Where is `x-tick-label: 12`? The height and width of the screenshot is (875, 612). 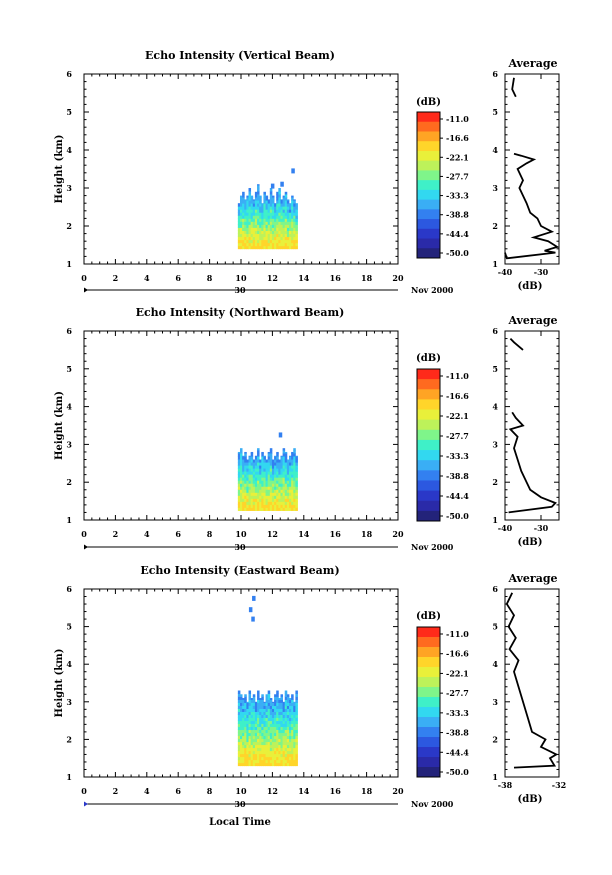
x-tick-label: 12 is located at coordinates (272, 278).